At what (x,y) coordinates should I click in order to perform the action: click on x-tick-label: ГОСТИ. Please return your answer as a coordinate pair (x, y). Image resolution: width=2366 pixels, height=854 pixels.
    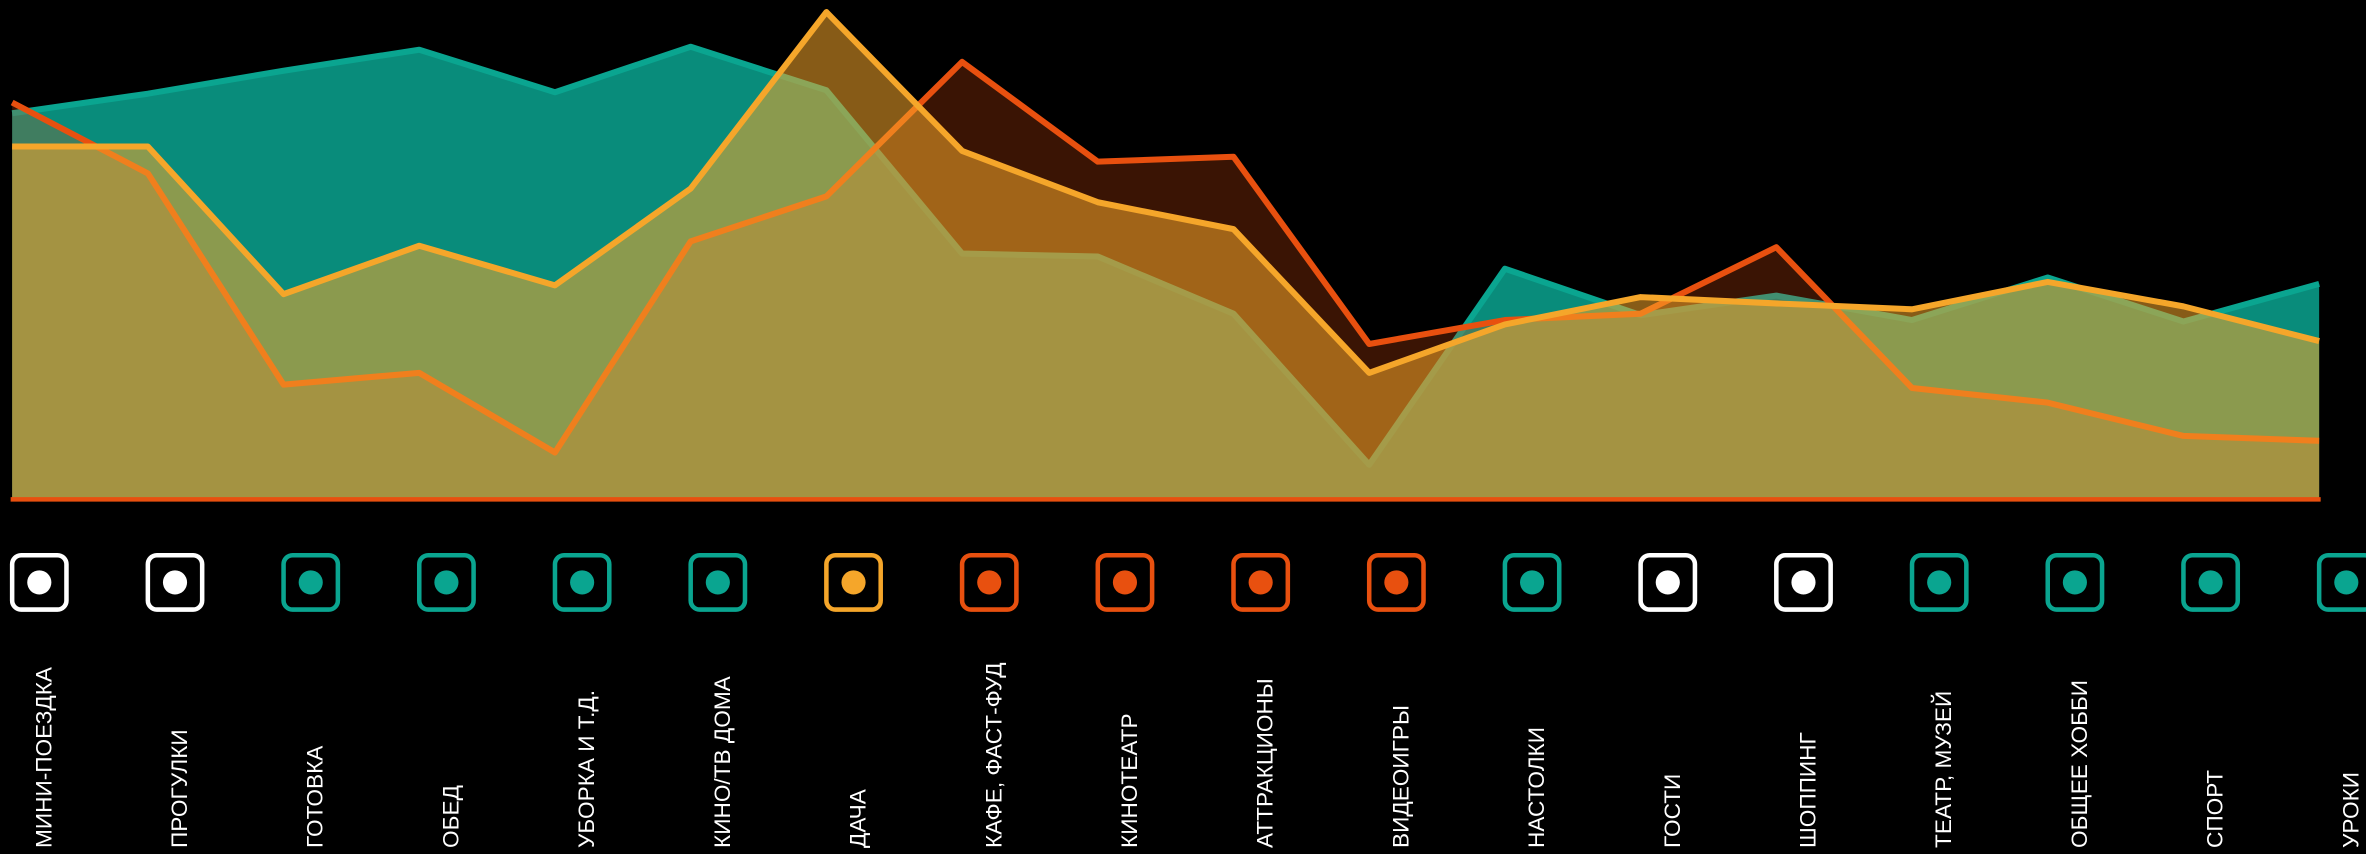
    Looking at the image, I should click on (1672, 811).